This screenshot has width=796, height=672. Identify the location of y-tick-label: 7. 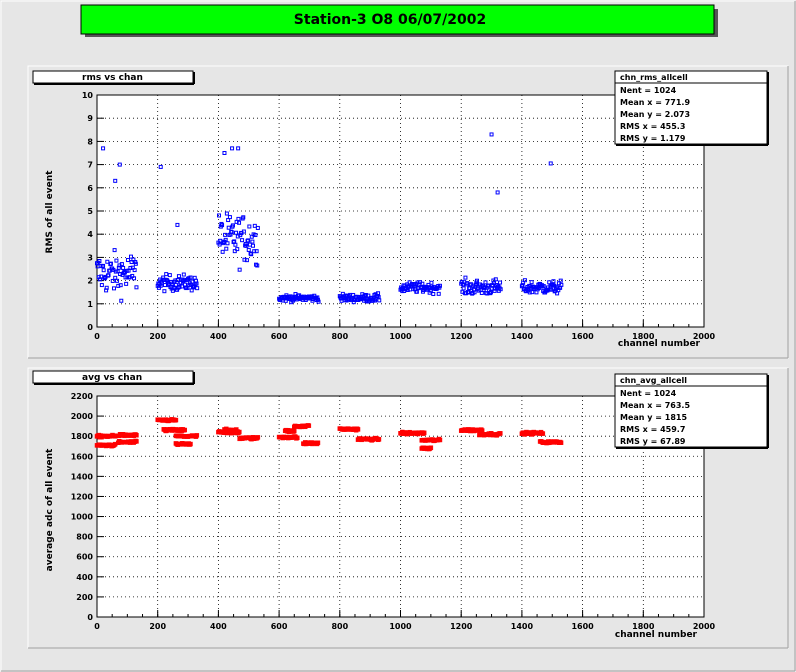
(90, 165).